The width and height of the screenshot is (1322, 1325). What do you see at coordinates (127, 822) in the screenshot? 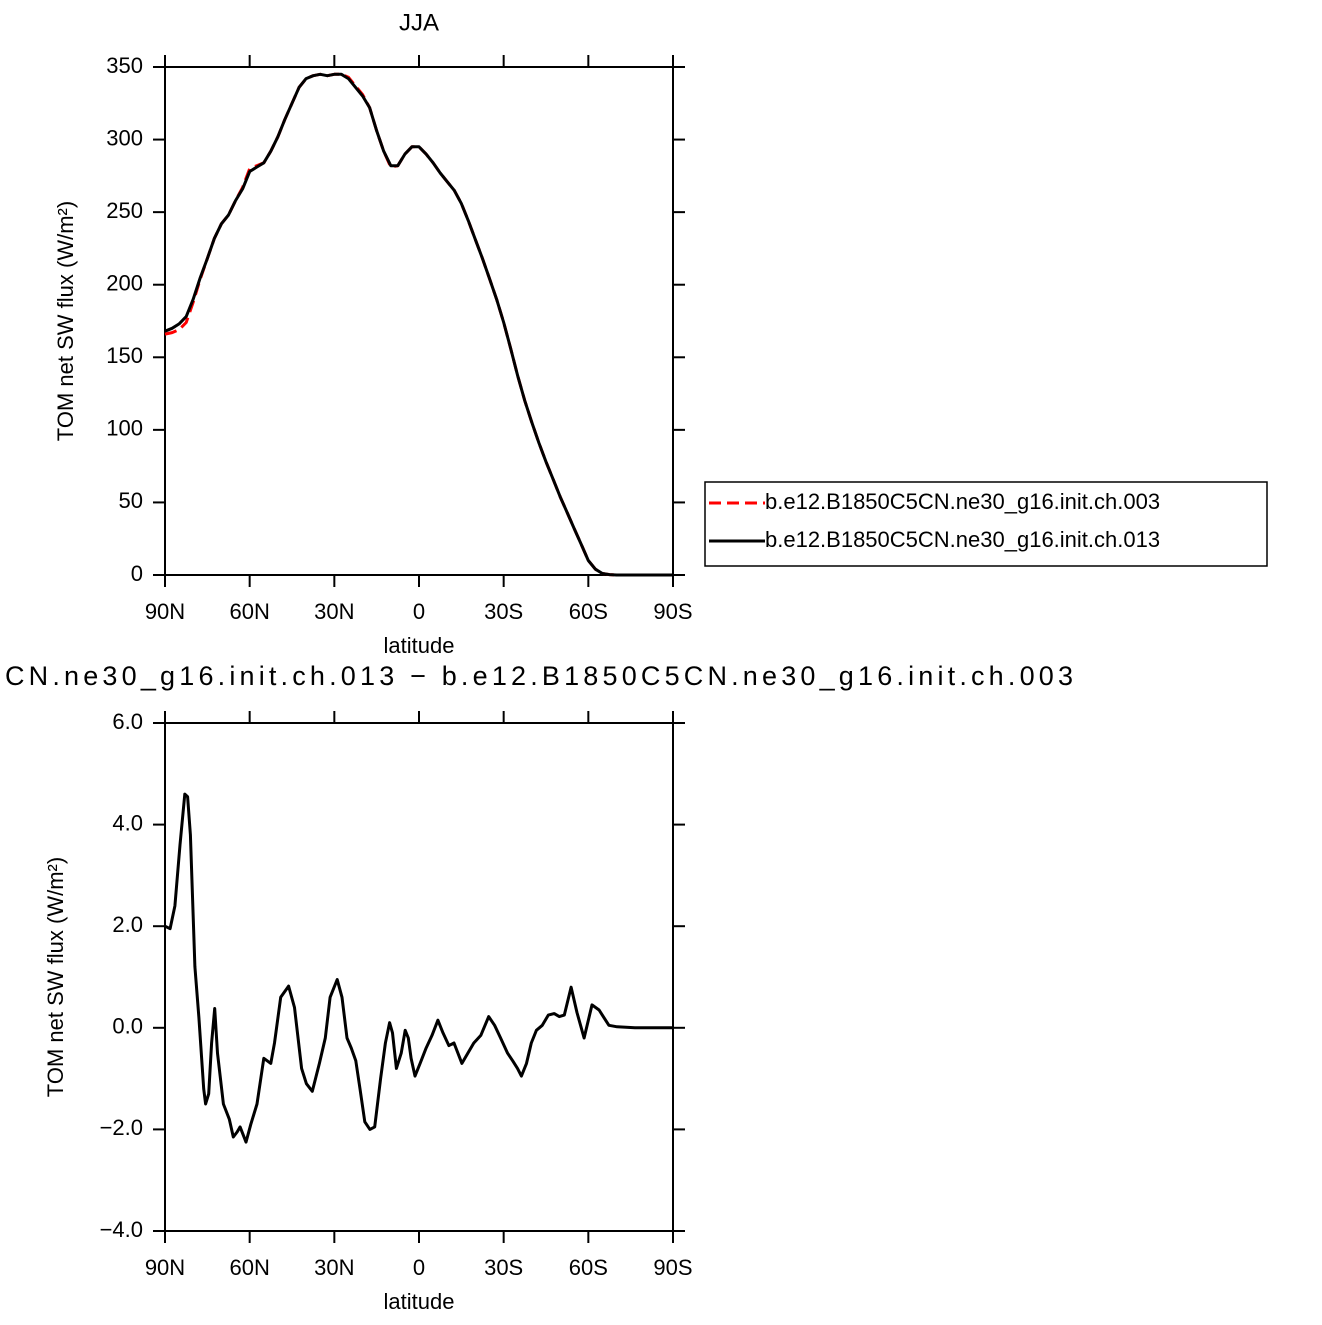
I see `y-tick-label: 4.0` at bounding box center [127, 822].